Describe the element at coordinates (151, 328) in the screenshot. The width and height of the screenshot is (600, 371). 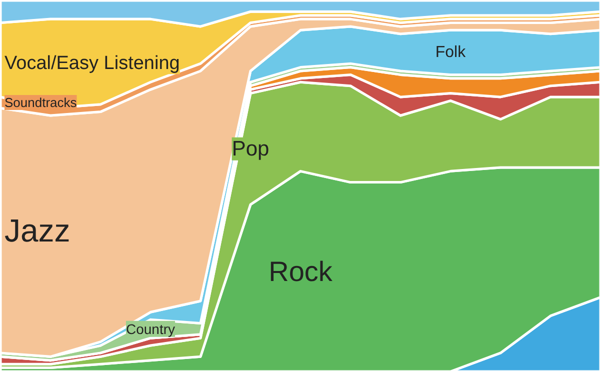
I see `series-label: Country` at that location.